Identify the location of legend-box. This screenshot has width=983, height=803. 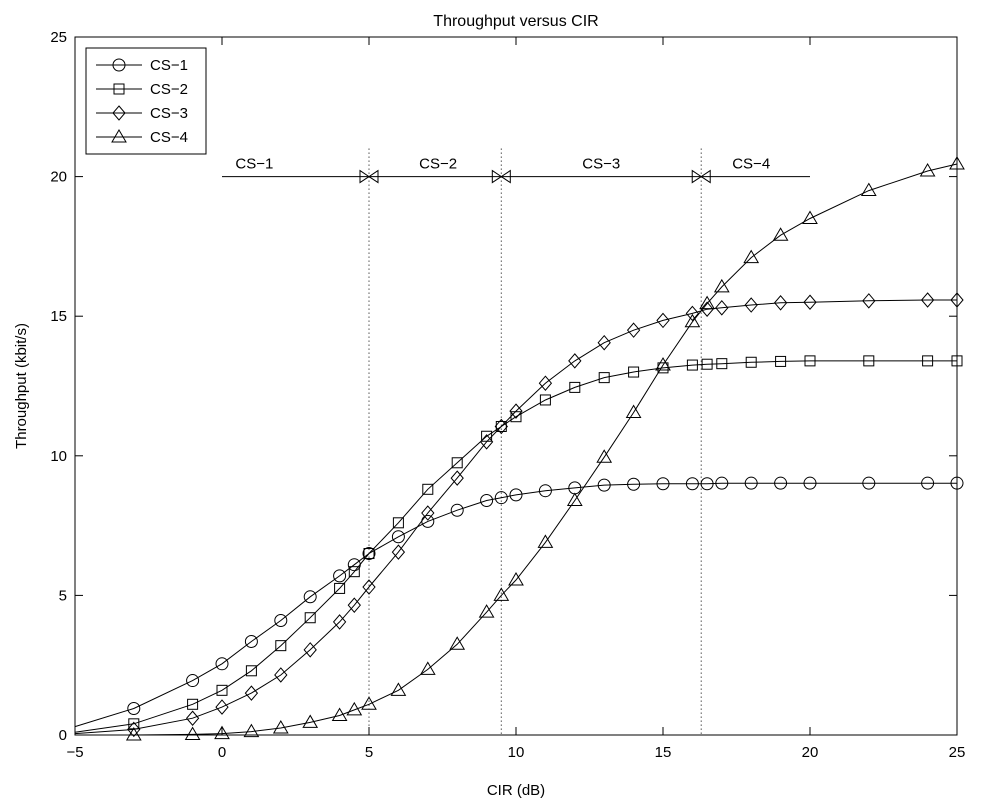
(146, 101).